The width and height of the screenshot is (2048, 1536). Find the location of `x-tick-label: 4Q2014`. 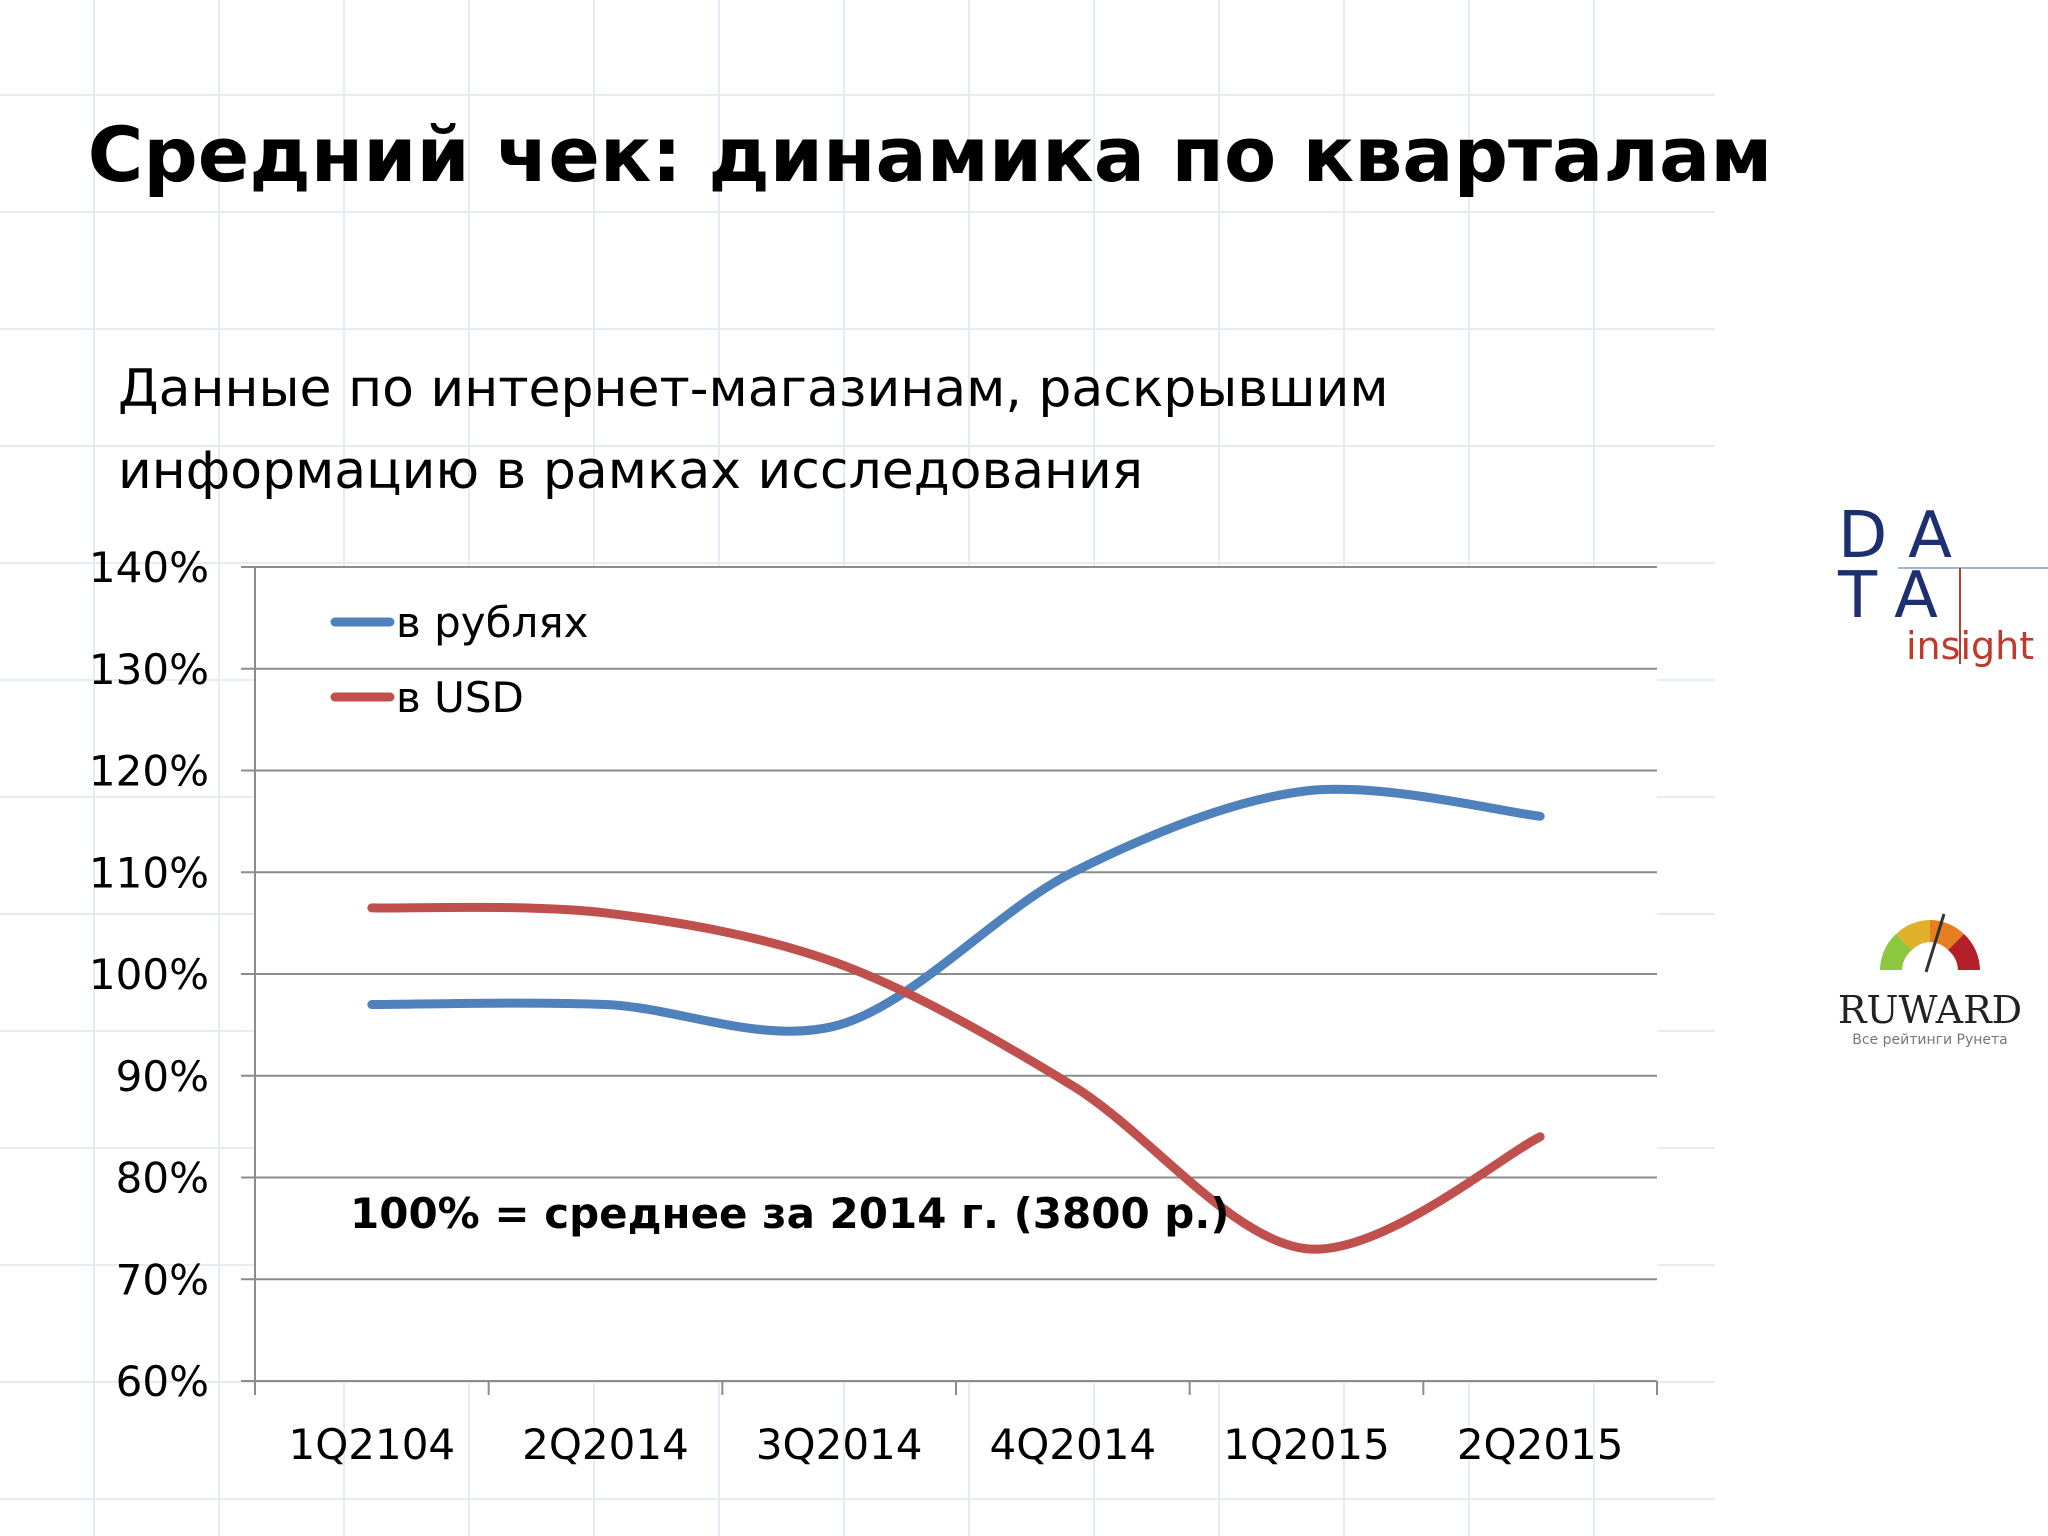

x-tick-label: 4Q2014 is located at coordinates (1072, 1444).